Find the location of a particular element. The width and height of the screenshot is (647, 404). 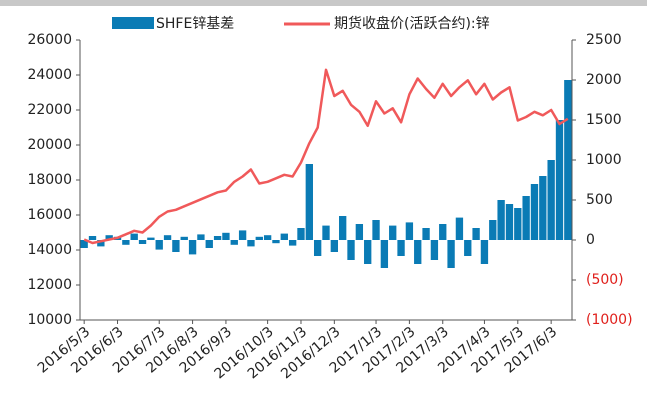

y2-tick-label: 0 is located at coordinates (590, 240).